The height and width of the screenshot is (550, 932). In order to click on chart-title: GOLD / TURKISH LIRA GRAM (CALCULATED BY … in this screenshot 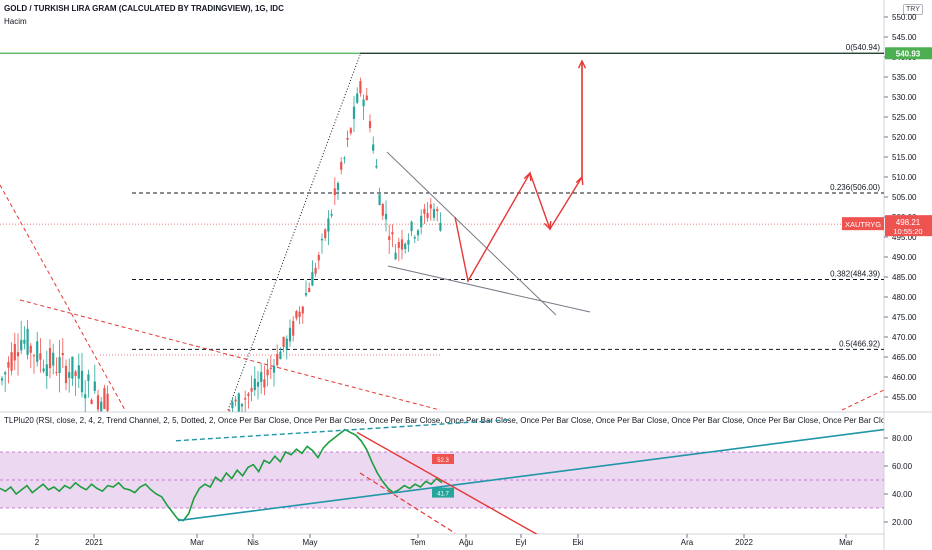, I will do `click(144, 8)`.